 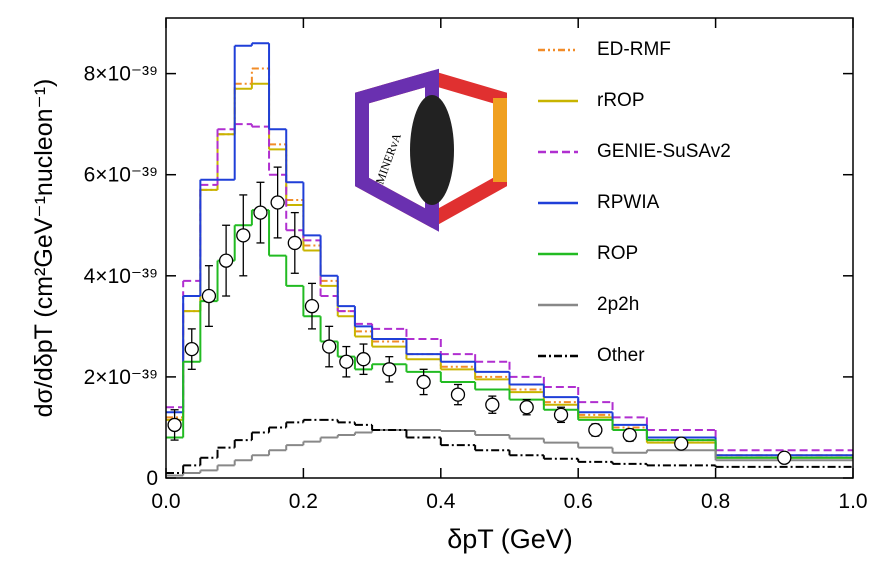 I want to click on y-tick-label: 4×10⁻³⁹, so click(x=121, y=276).